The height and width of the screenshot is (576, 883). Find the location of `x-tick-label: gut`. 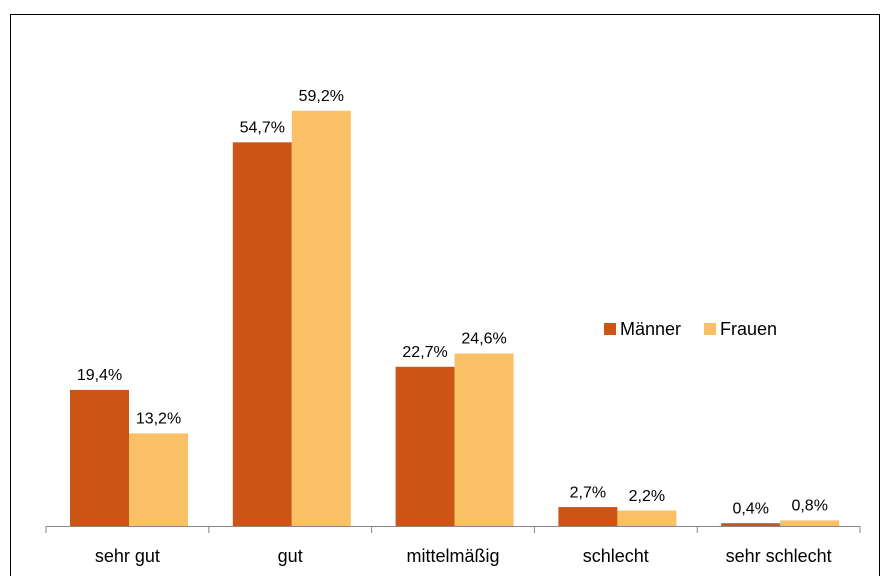

x-tick-label: gut is located at coordinates (290, 556).